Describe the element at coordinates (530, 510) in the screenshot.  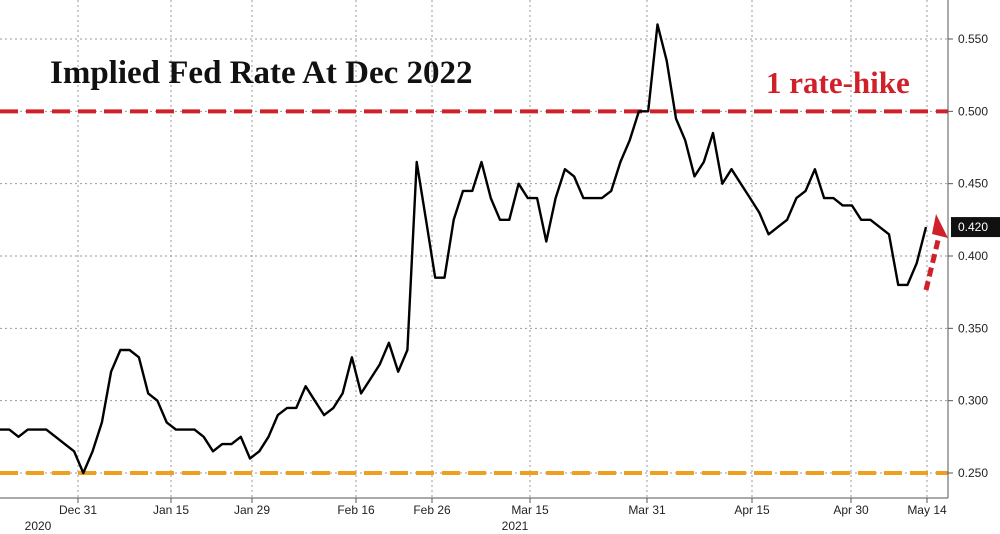
I see `x-tick-label: Mar 15` at that location.